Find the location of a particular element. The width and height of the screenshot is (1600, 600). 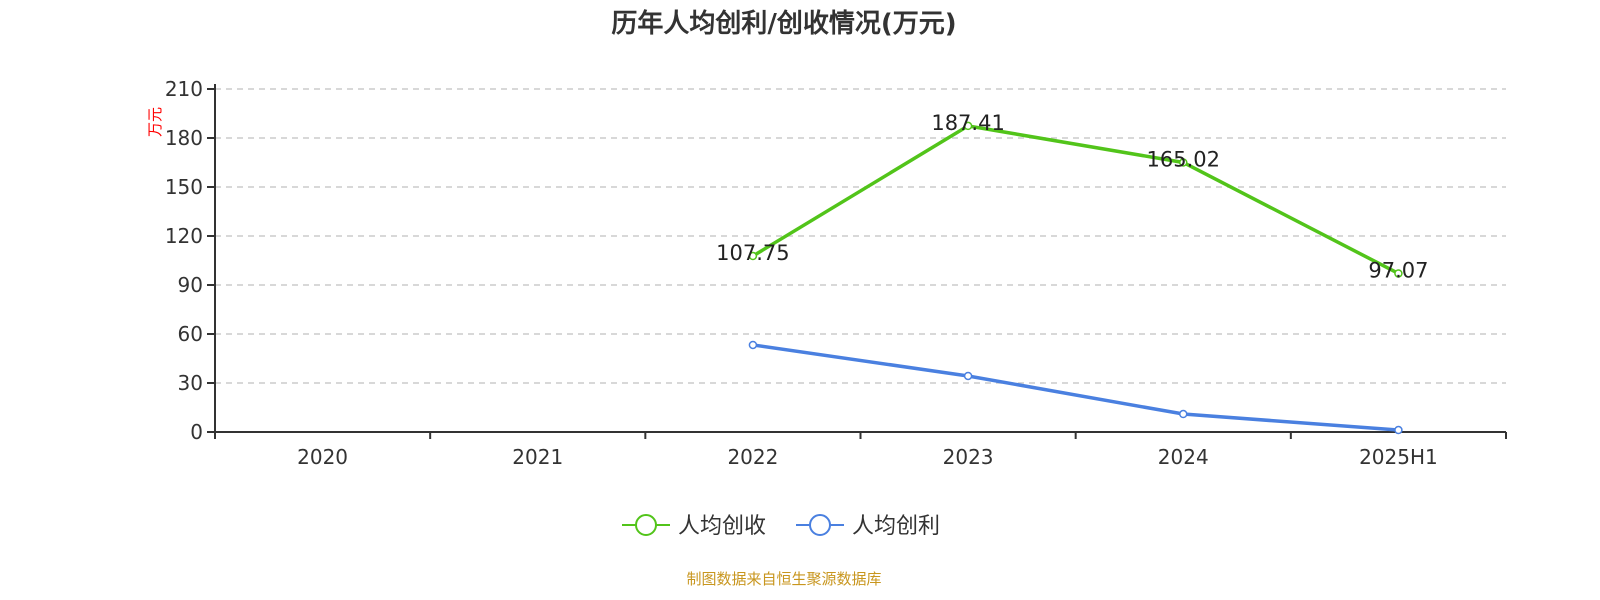

data-label: 165.02 is located at coordinates (1183, 159).